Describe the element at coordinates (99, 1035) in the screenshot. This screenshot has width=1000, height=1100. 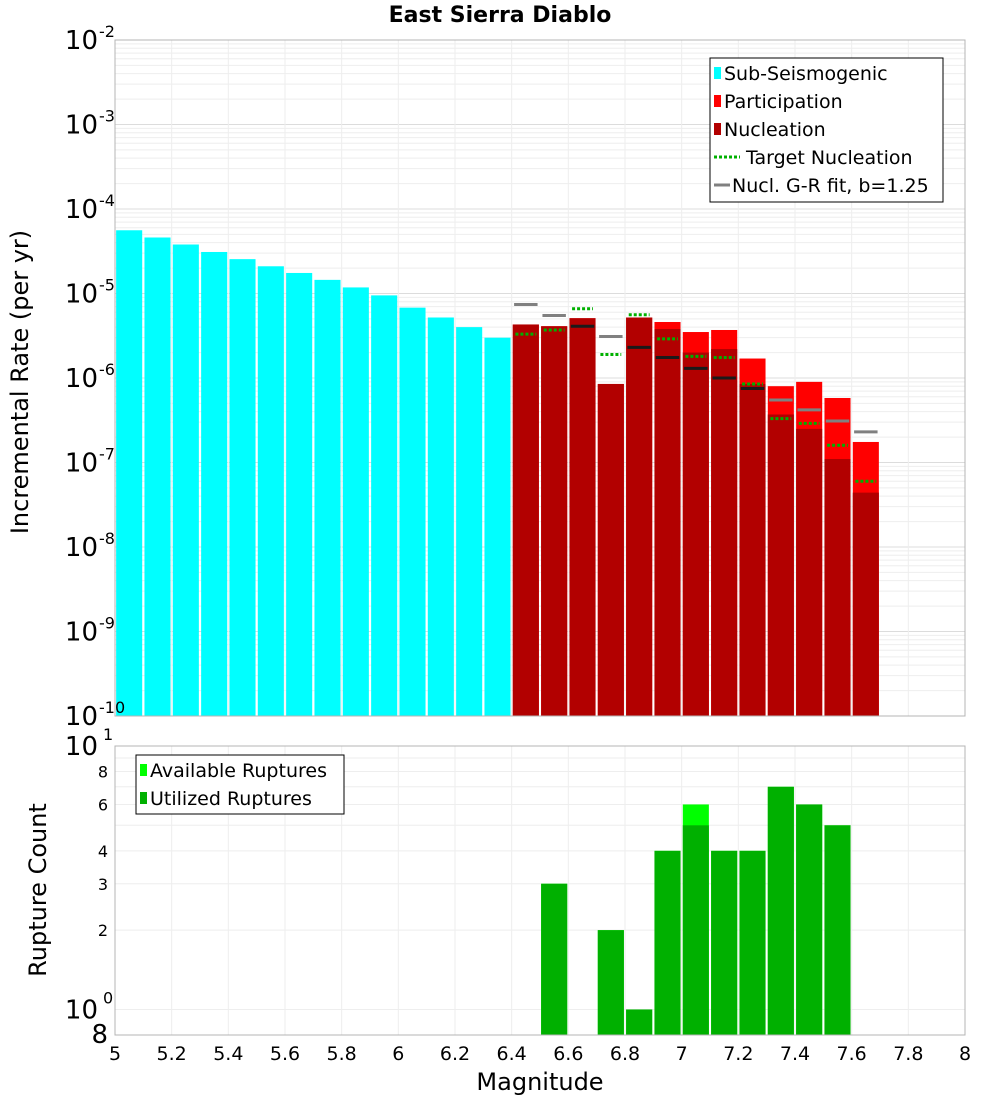
I see `bottom-y-min-tick-label: 8` at that location.